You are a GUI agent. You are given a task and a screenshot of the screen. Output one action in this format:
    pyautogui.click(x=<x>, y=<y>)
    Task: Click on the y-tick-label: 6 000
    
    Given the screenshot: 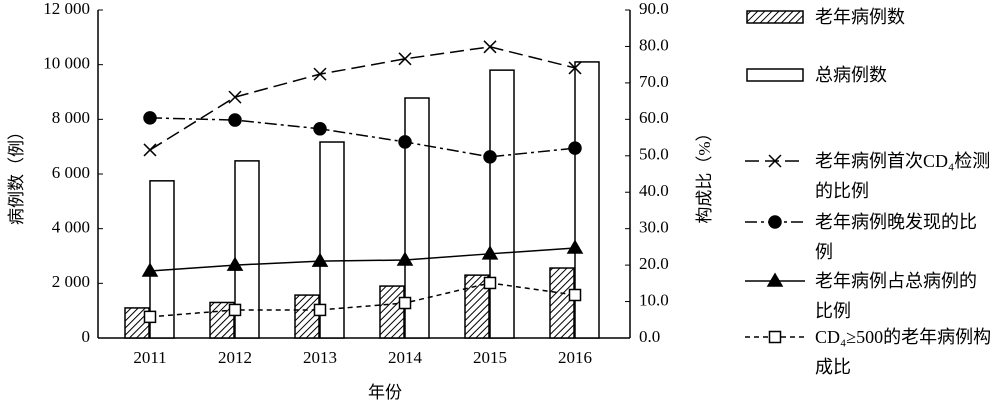 What is the action you would take?
    pyautogui.click(x=71, y=172)
    